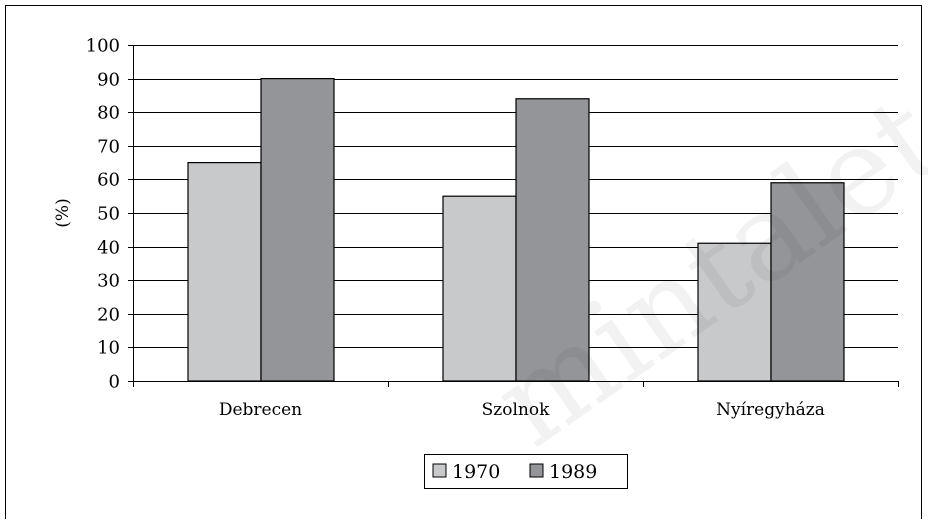 Image resolution: width=928 pixels, height=524 pixels. Describe the element at coordinates (108, 80) in the screenshot. I see `y-tick-label: 90` at that location.